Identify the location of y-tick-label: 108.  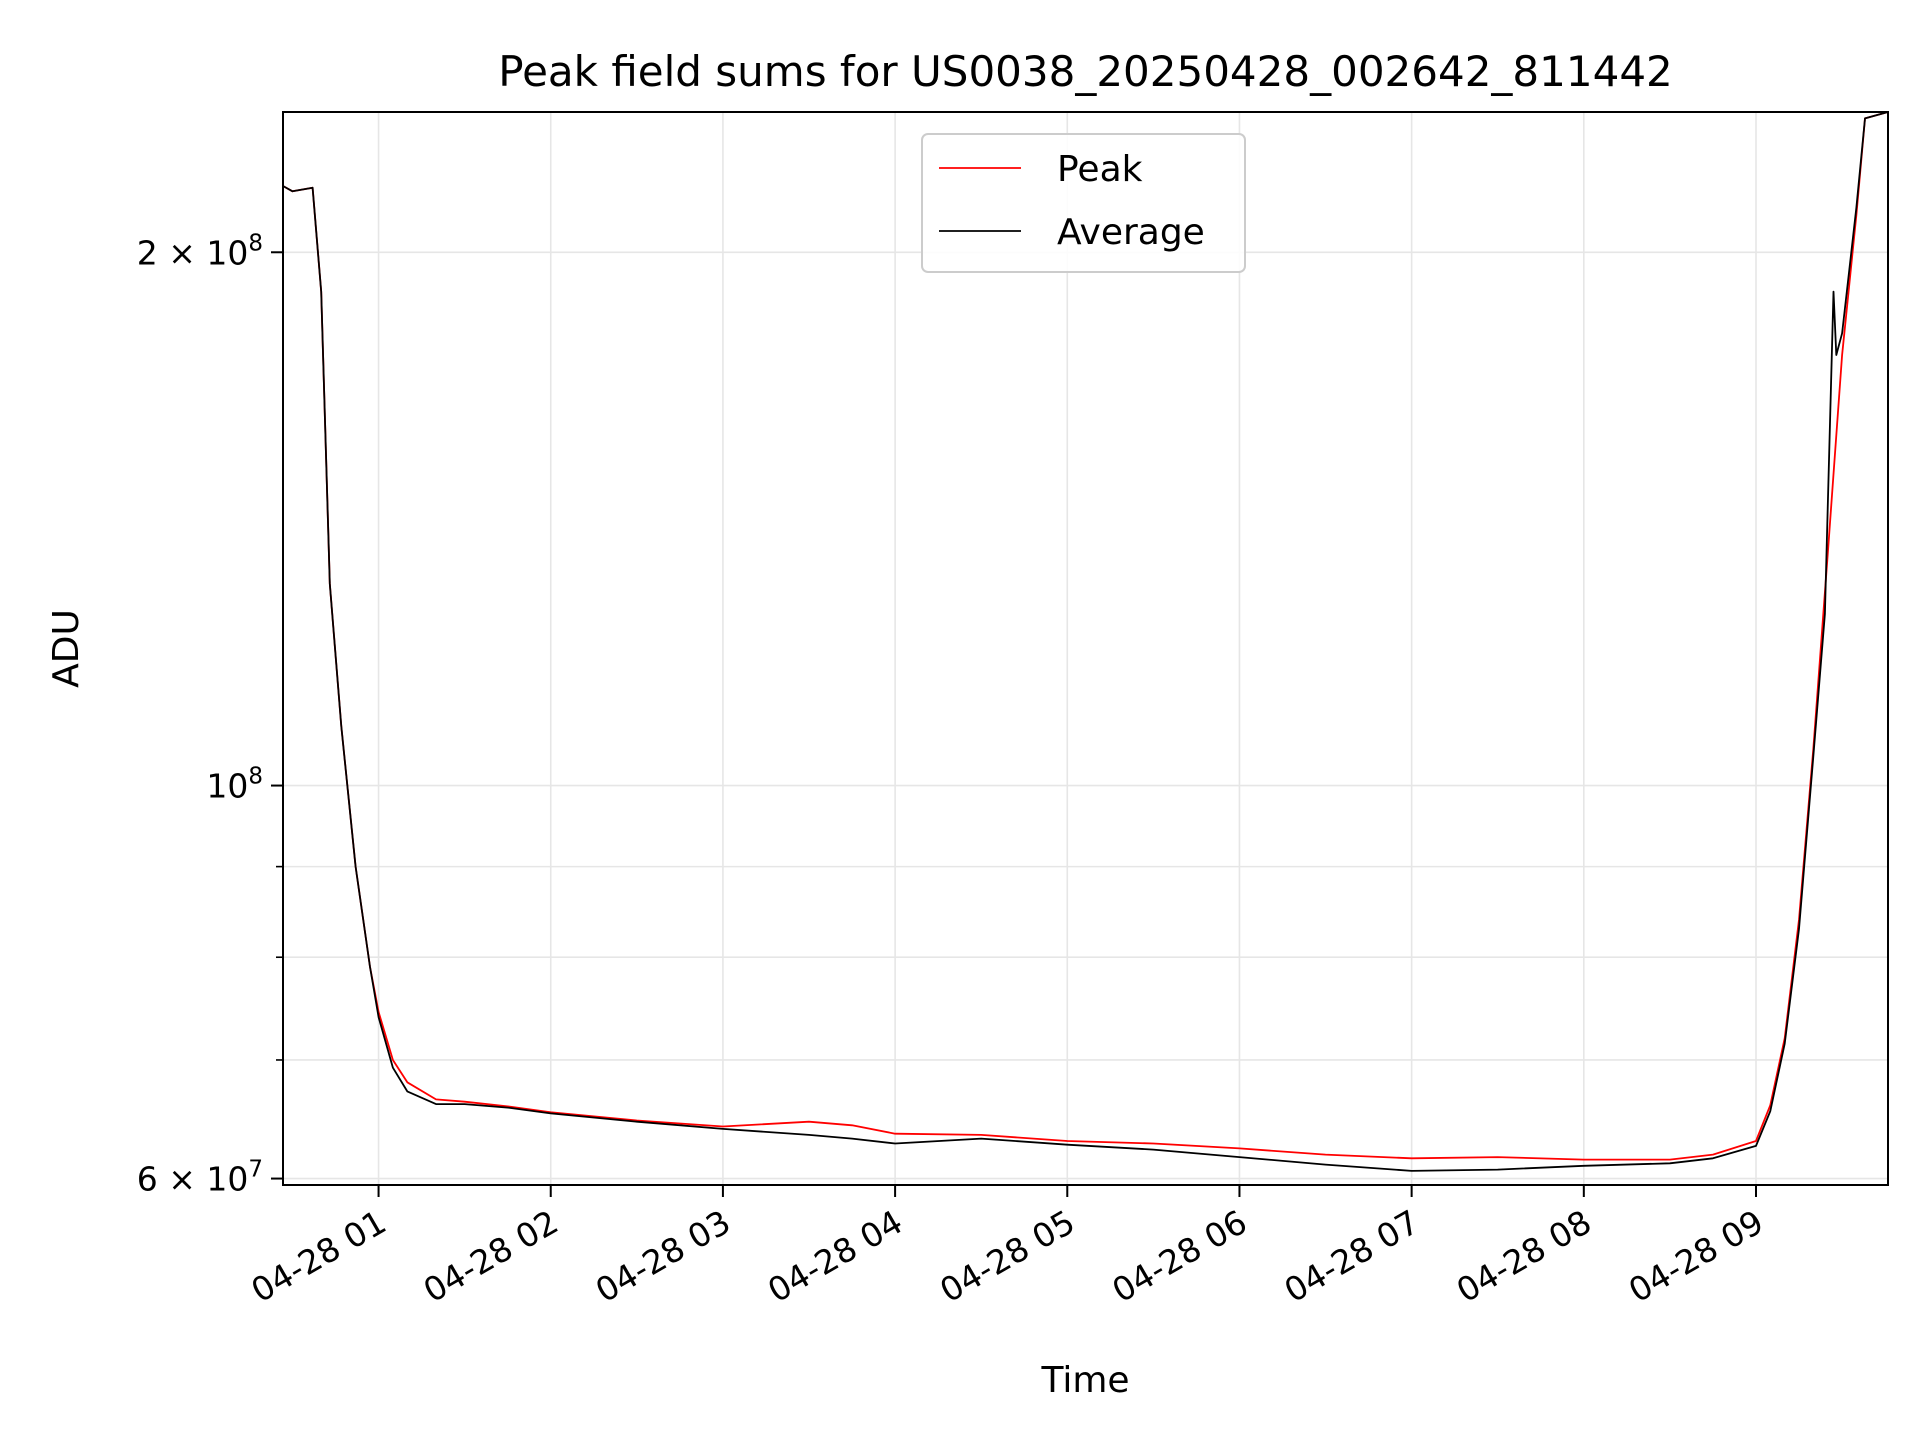
(234, 785).